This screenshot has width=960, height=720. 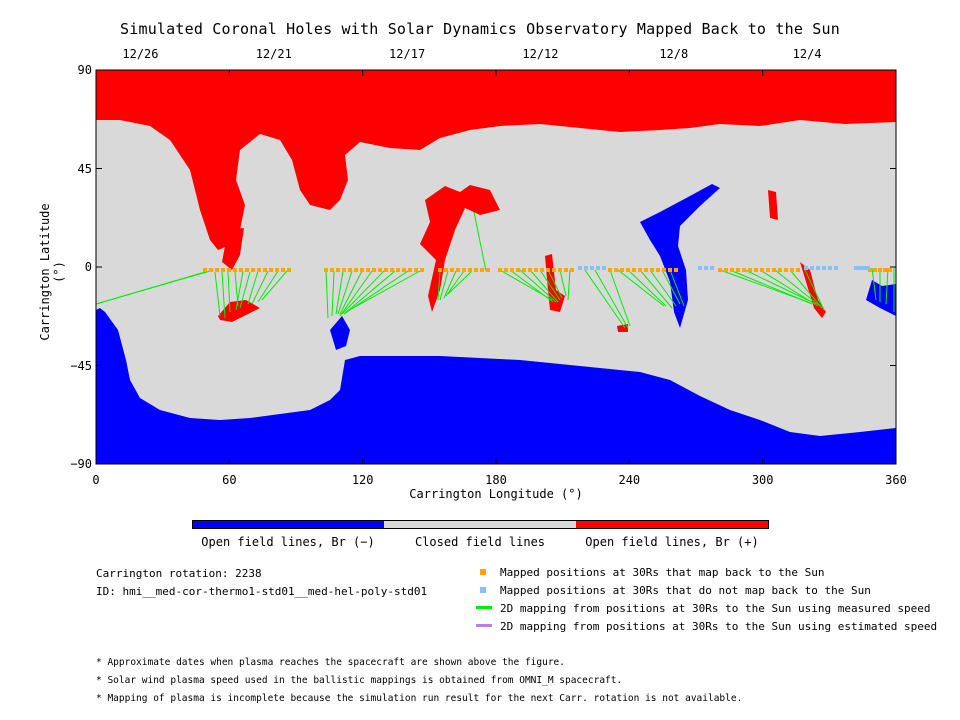 What do you see at coordinates (762, 480) in the screenshot?
I see `x-tick-label: 300` at bounding box center [762, 480].